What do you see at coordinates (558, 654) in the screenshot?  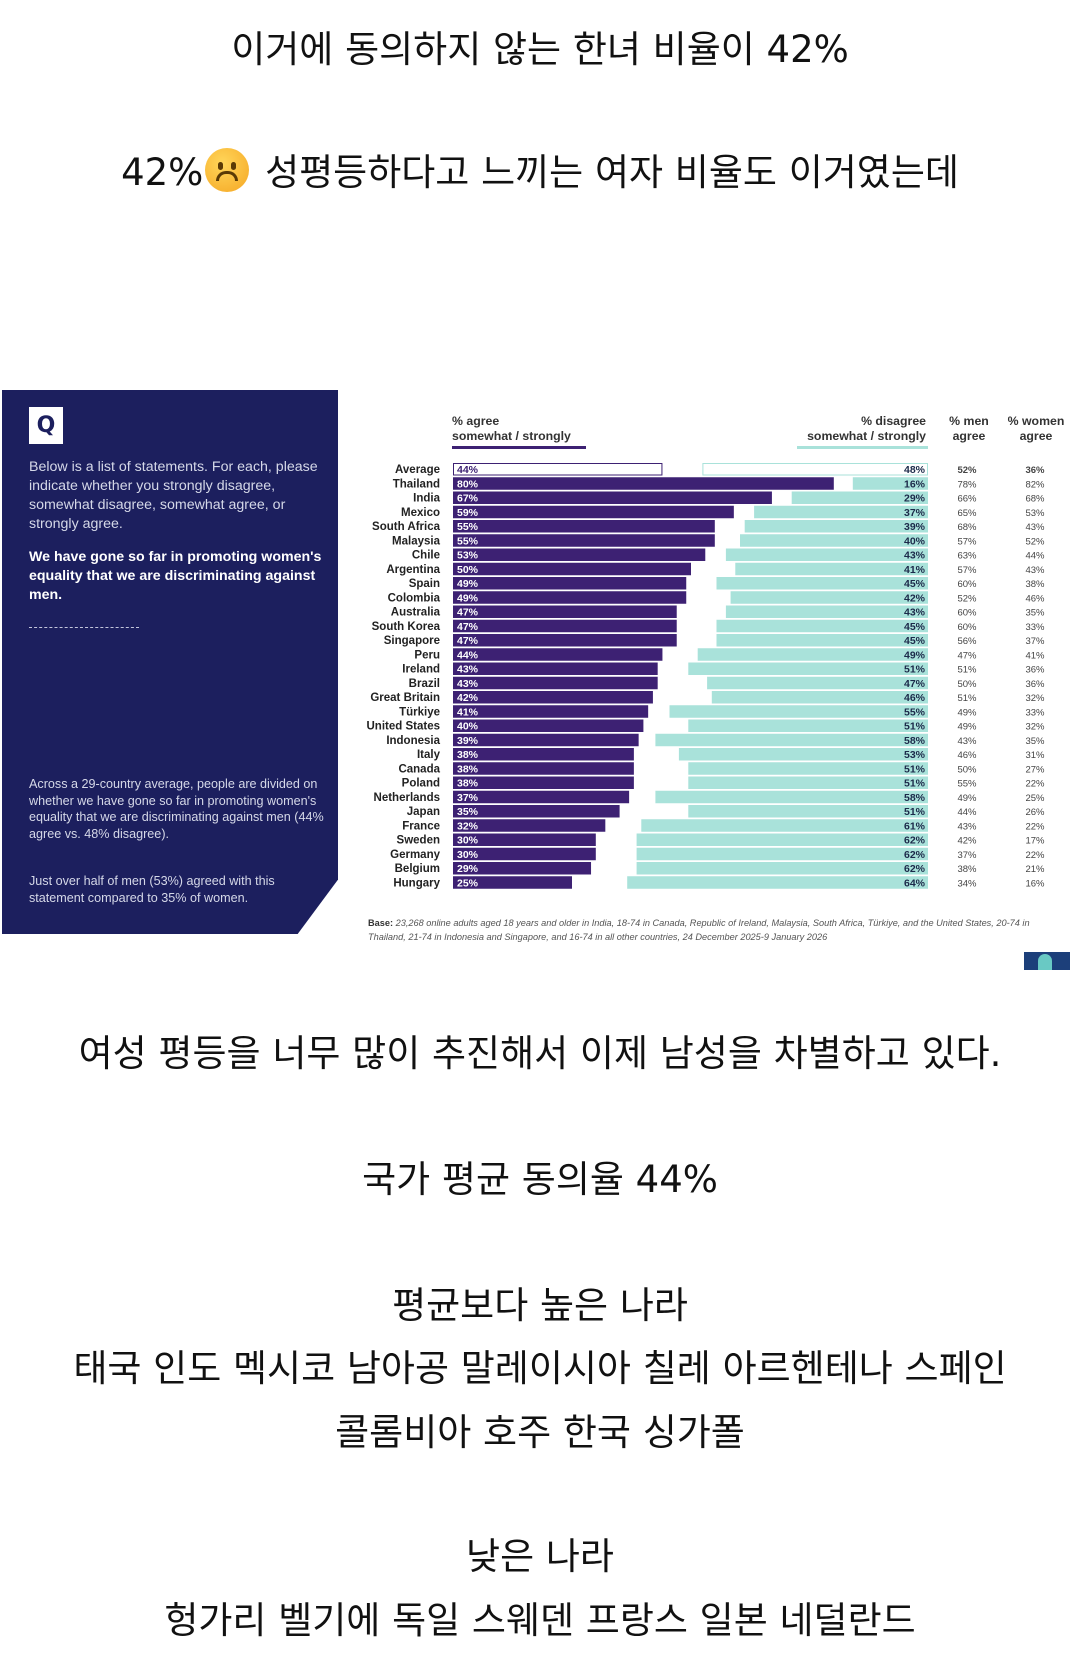 I see `agree-bar-peru` at bounding box center [558, 654].